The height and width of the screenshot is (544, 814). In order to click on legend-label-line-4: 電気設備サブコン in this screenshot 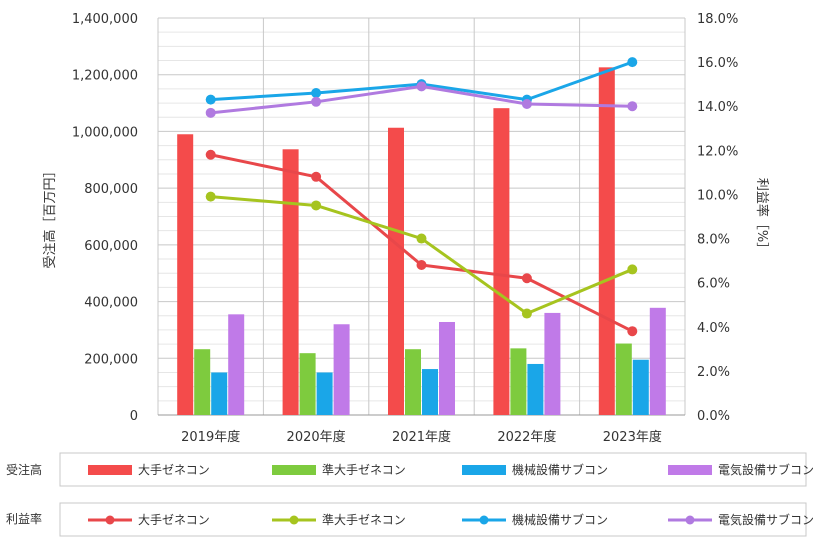, I will do `click(766, 519)`.